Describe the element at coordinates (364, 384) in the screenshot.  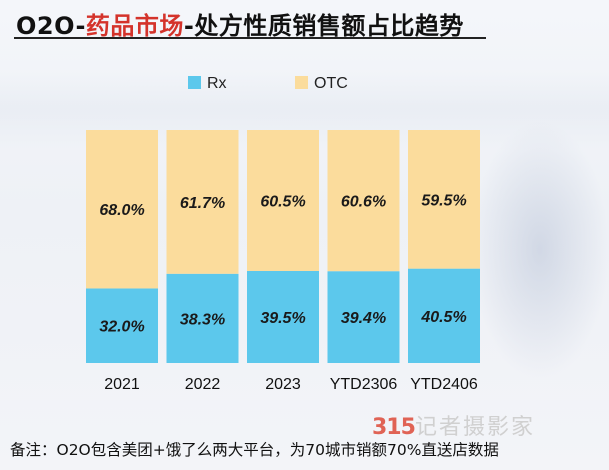
I see `x-tick-label-ytd2306: YTD2306` at that location.